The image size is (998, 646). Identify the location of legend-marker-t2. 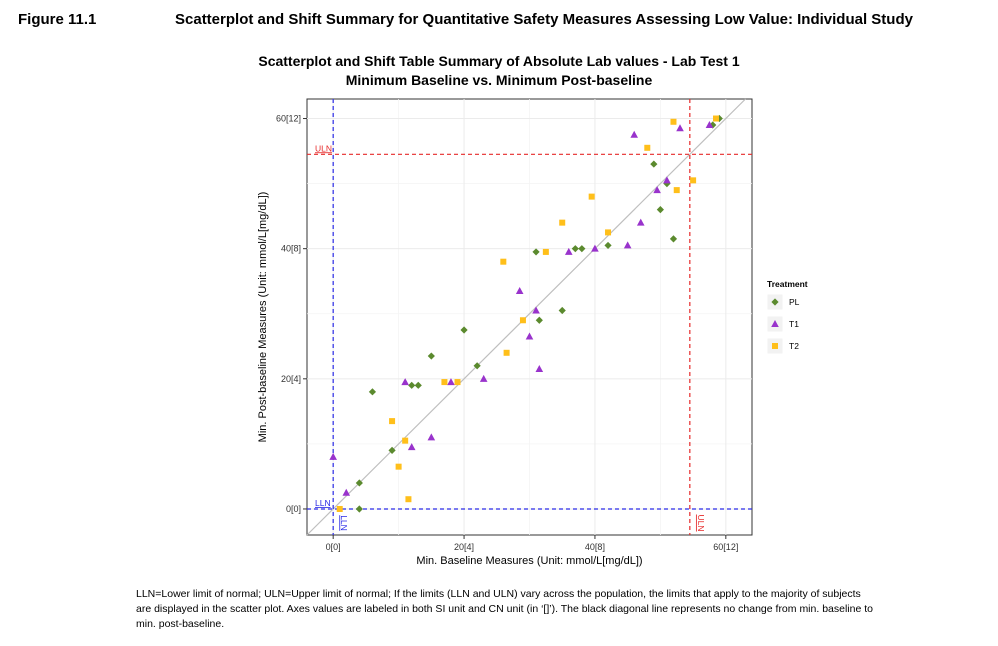
(775, 346).